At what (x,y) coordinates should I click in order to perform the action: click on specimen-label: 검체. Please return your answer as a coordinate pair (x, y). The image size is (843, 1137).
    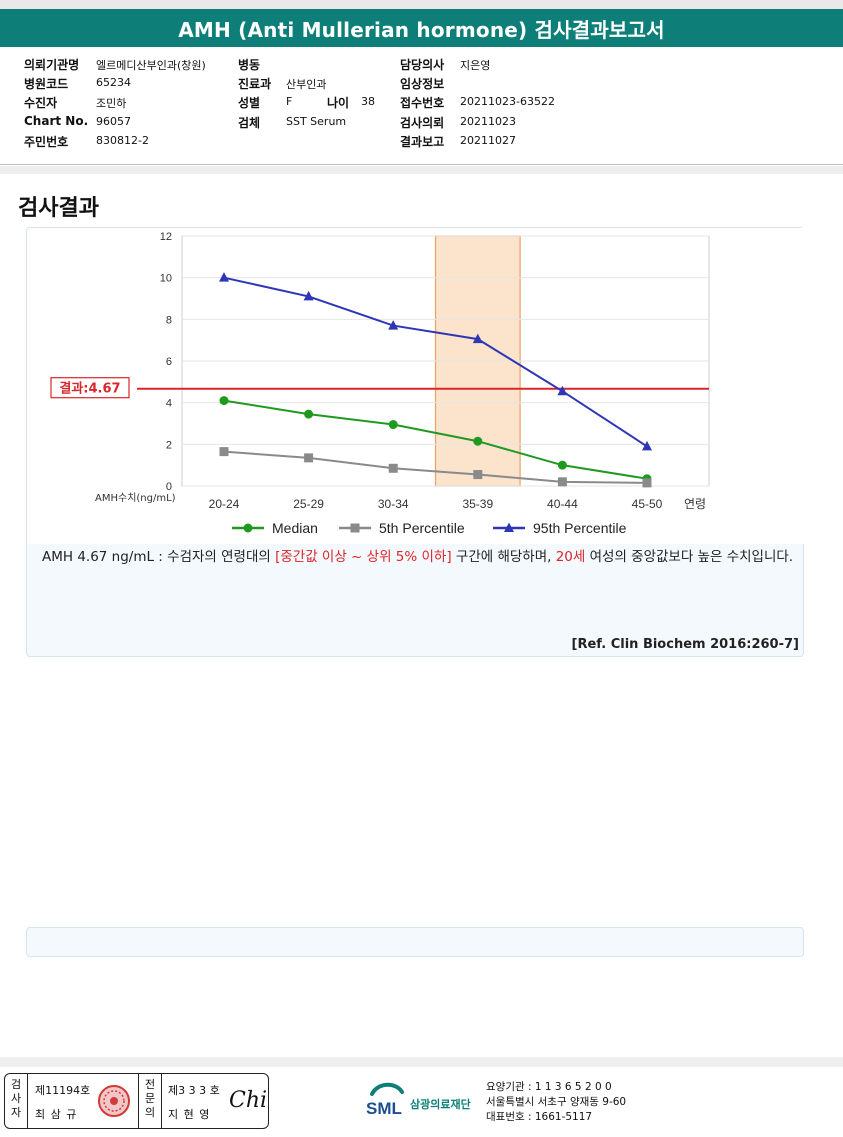
    Looking at the image, I should click on (249, 123).